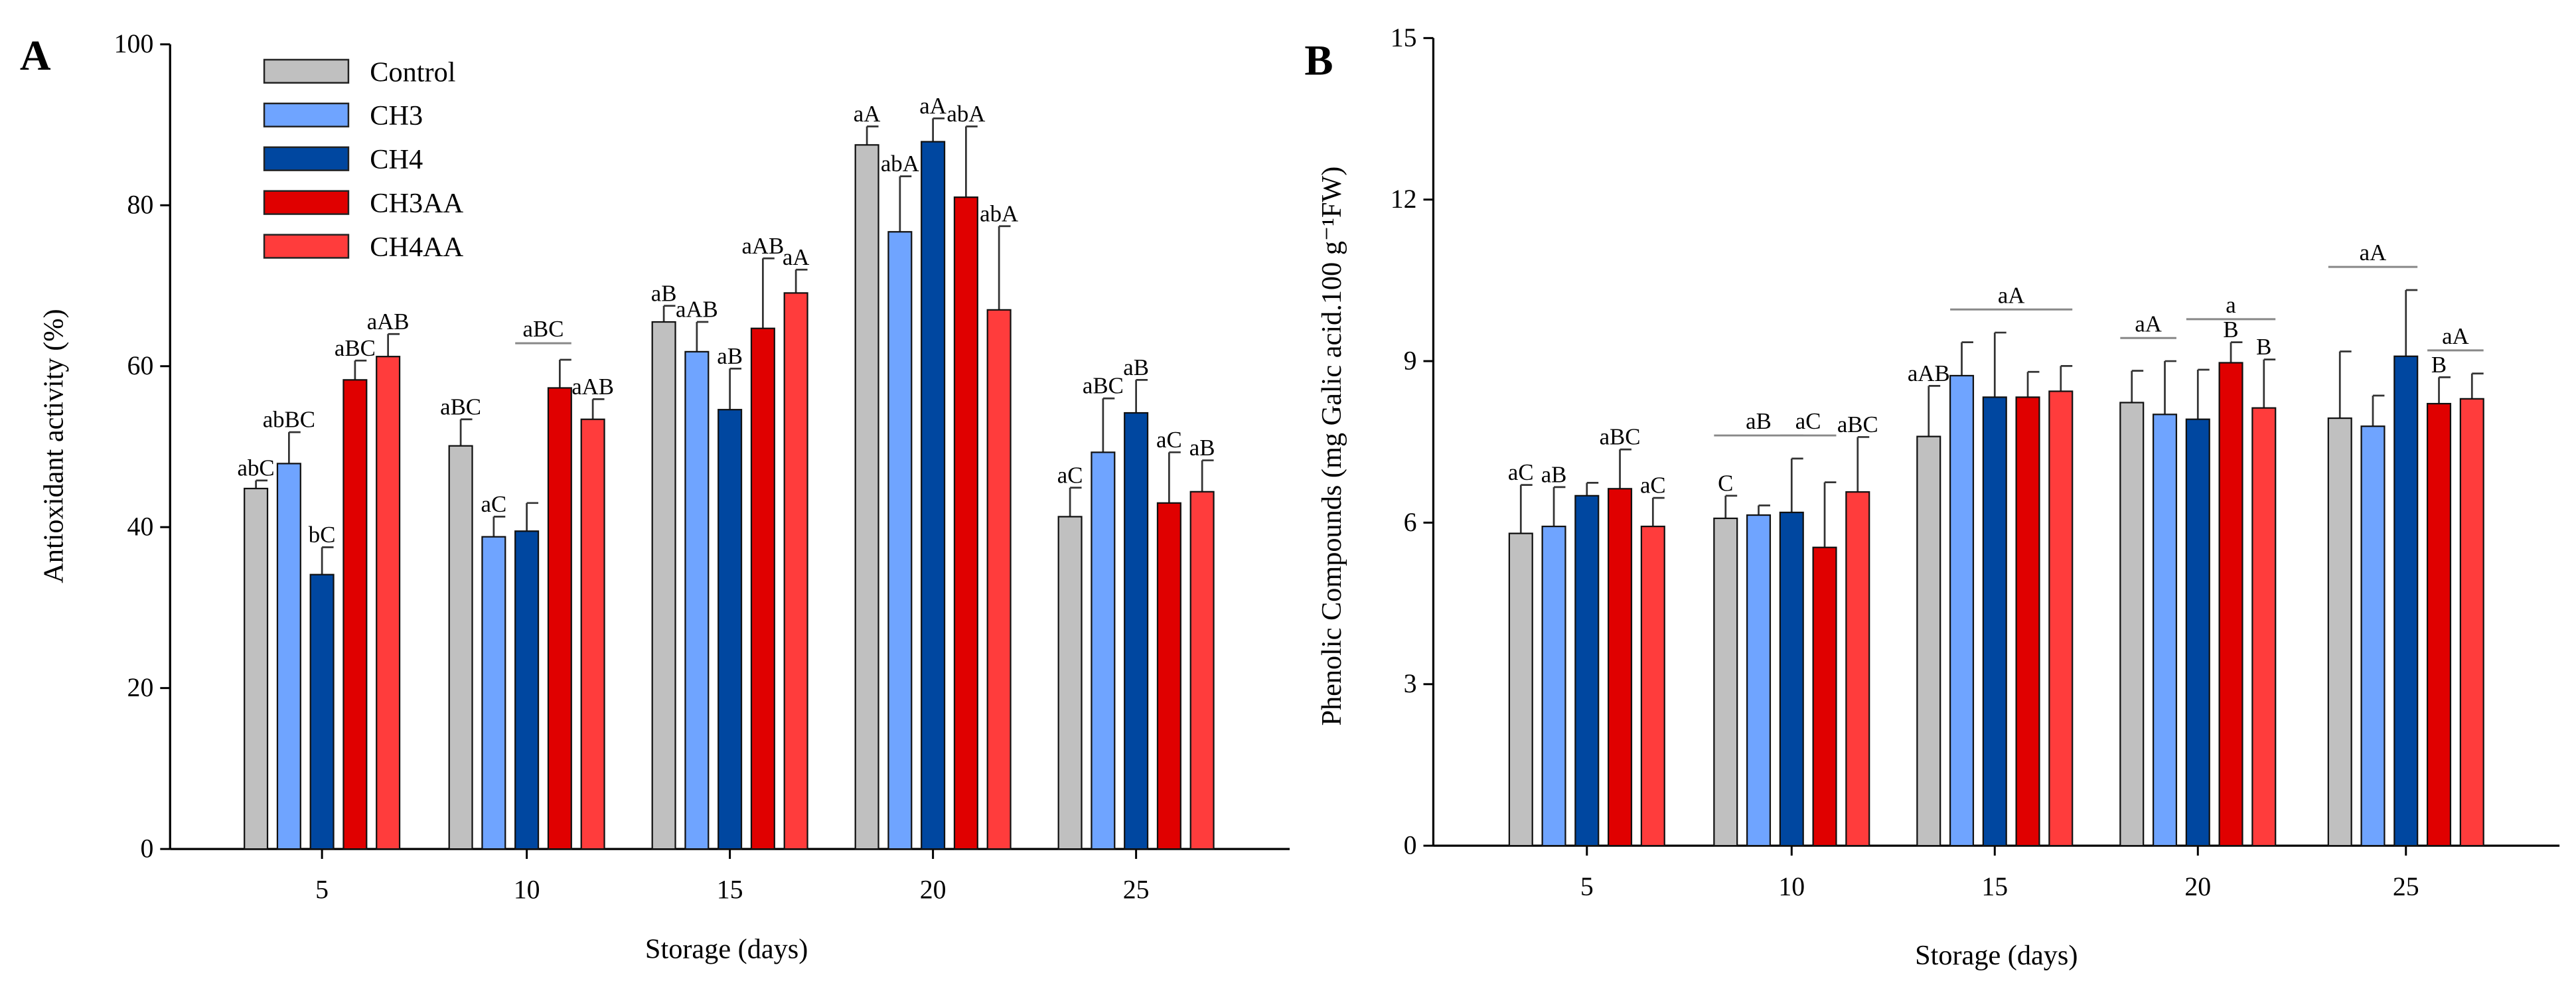 This screenshot has height=983, width=2576. I want to click on significance-label: abC, so click(257, 468).